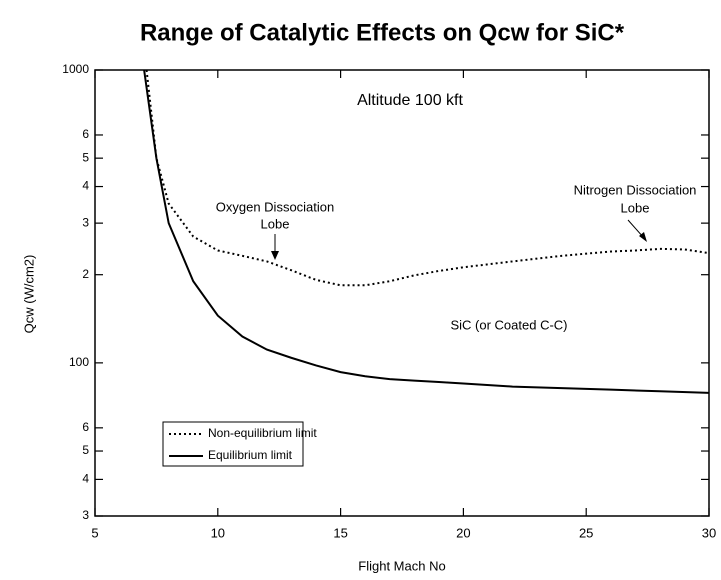 The image size is (721, 580). I want to click on x-axis-label: Flight Mach No, so click(401, 565).